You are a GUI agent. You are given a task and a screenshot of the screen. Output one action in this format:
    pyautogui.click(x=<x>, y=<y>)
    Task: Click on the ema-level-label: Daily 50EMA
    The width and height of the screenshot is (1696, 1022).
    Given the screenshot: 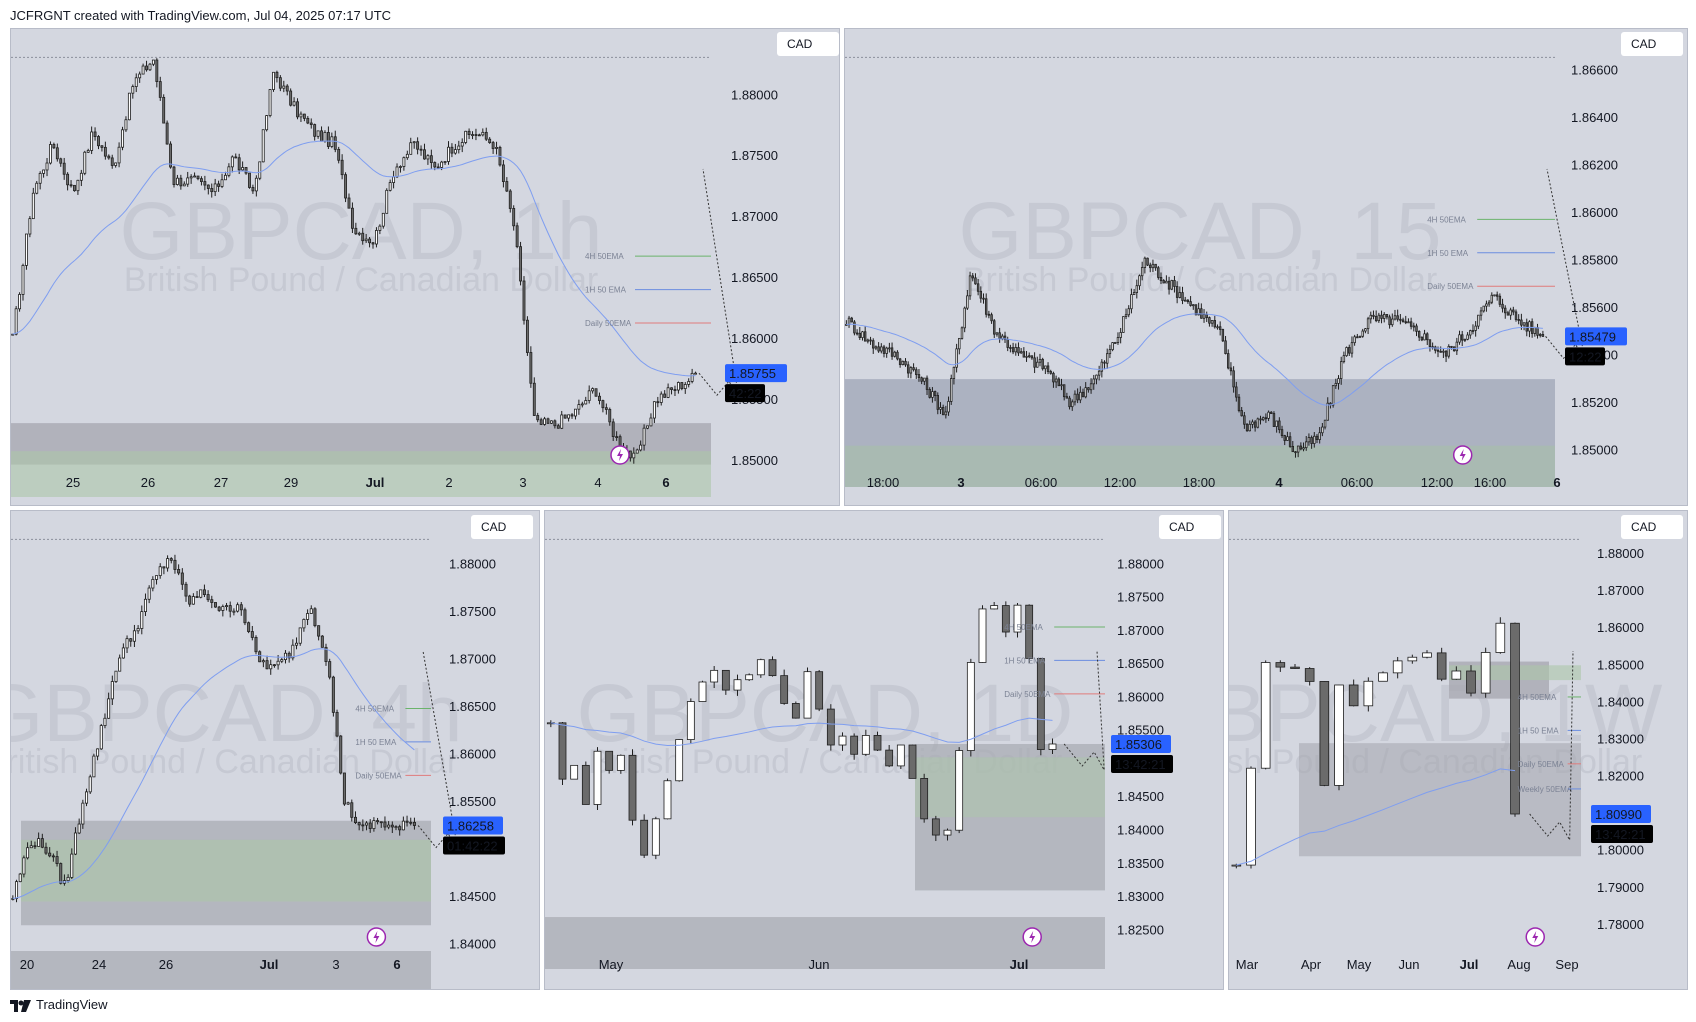 What is the action you would take?
    pyautogui.click(x=608, y=323)
    